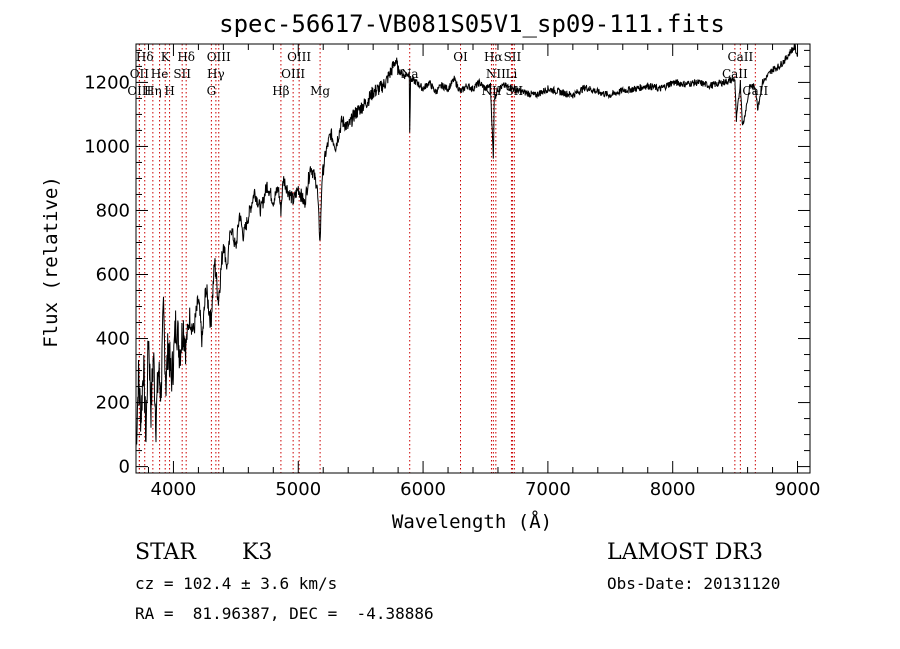 The width and height of the screenshot is (900, 649). What do you see at coordinates (51, 262) in the screenshot?
I see `y-axis-label: Flux (relative)` at bounding box center [51, 262].